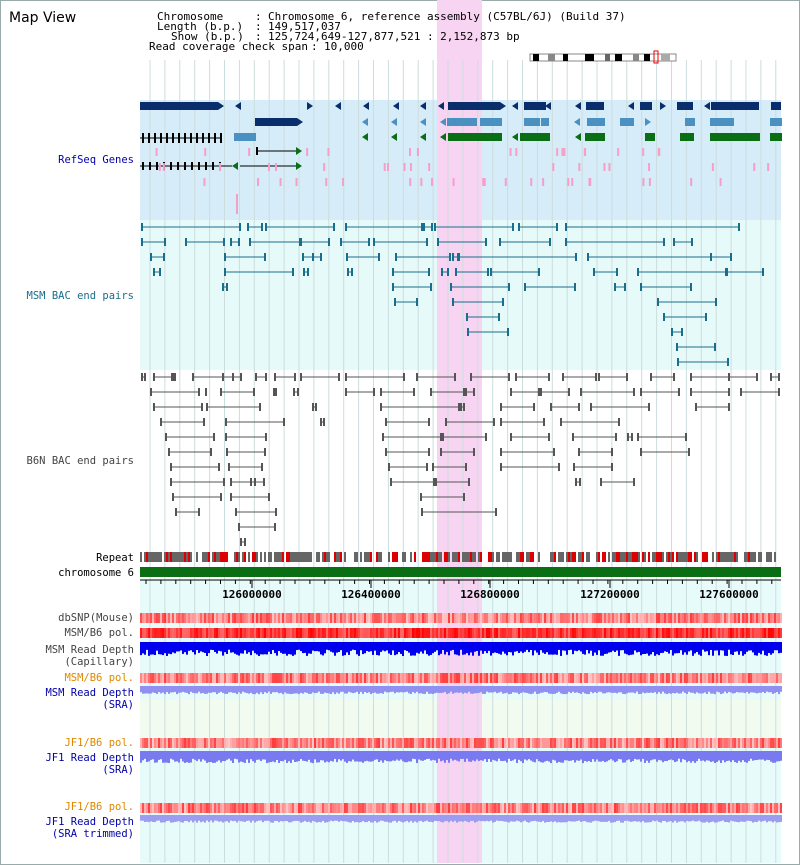 The image size is (800, 865). What do you see at coordinates (96, 160) in the screenshot?
I see `track-label-refseq: RefSeq Genes` at bounding box center [96, 160].